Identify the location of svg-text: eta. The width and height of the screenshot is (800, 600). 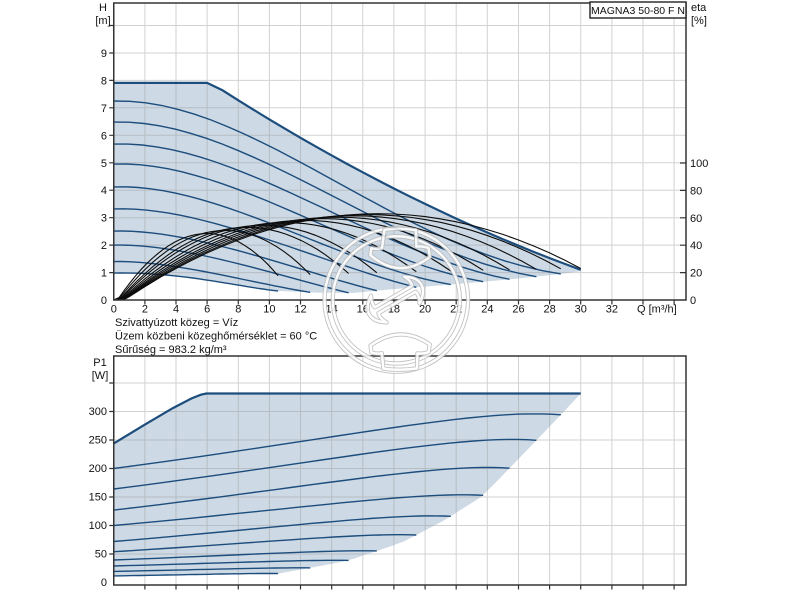
(699, 8).